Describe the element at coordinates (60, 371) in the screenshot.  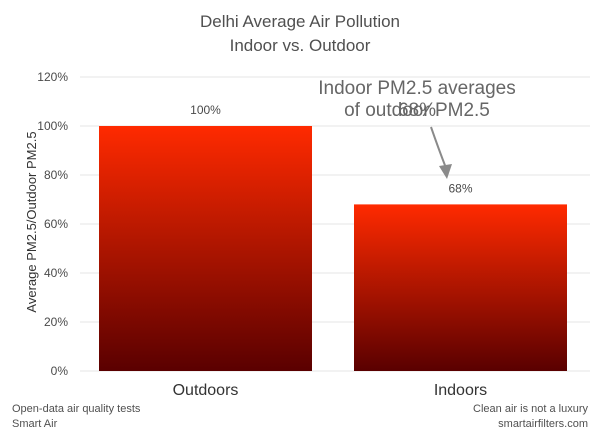
I see `y-tick-label: 0%` at that location.